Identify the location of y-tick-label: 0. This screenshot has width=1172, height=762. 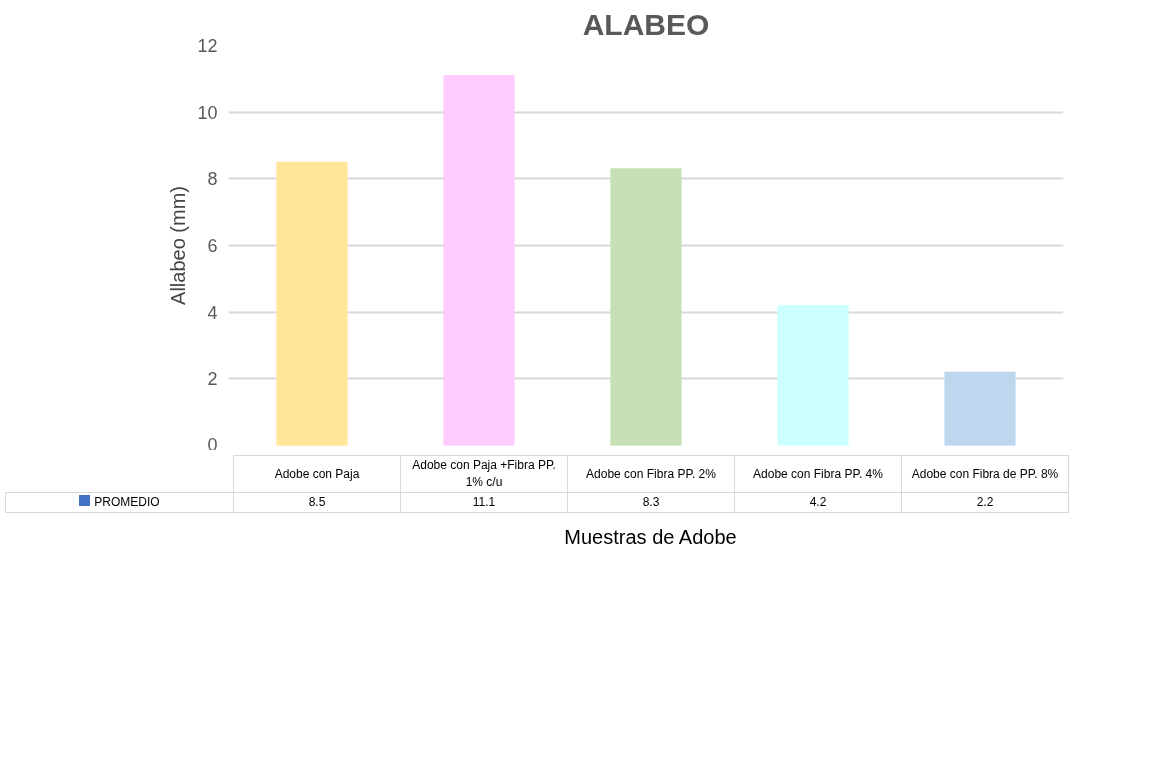
(212, 444).